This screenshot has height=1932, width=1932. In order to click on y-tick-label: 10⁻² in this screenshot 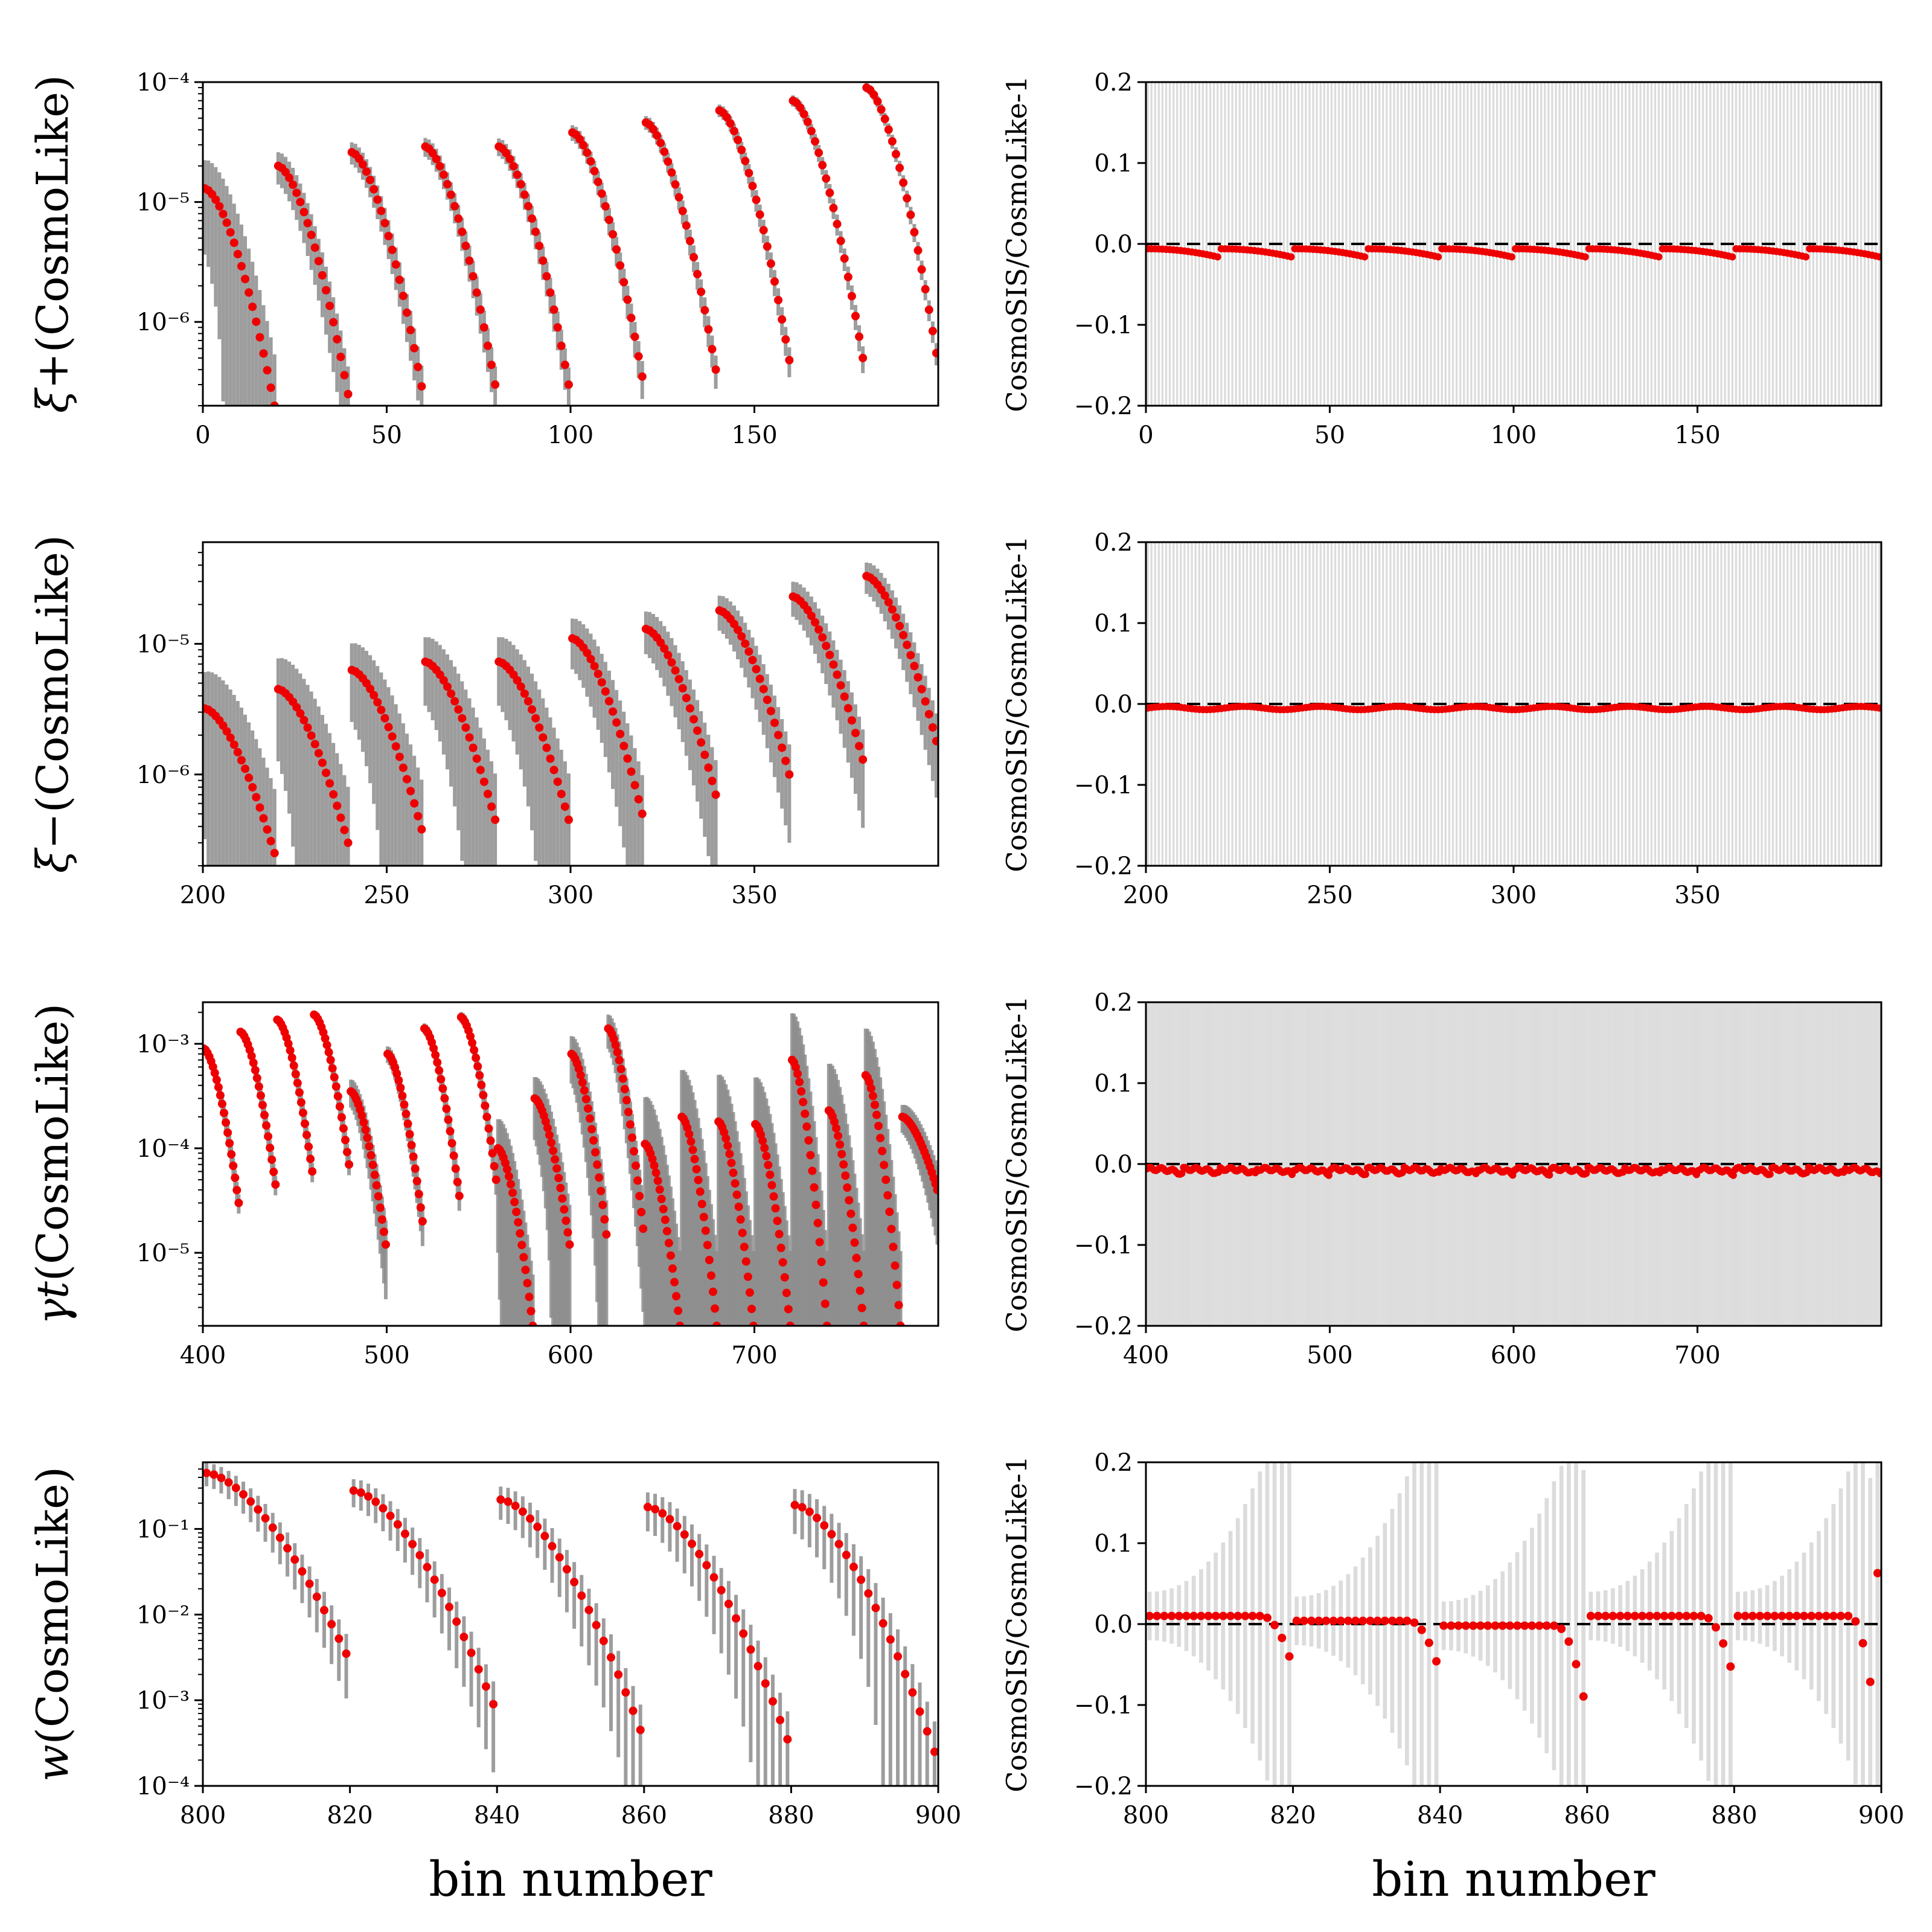, I will do `click(163, 1615)`.